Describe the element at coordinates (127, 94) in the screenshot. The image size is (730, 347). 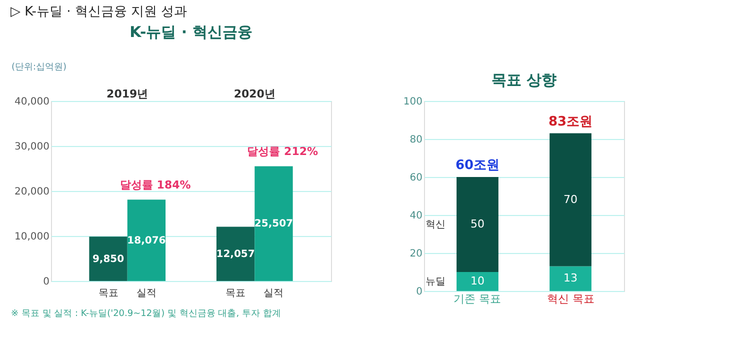
I see `x-tick-label: 2019년` at that location.